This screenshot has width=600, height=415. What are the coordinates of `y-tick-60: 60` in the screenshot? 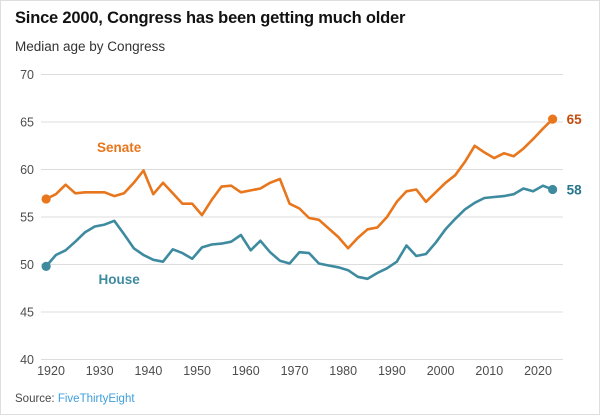 It's located at (27, 170).